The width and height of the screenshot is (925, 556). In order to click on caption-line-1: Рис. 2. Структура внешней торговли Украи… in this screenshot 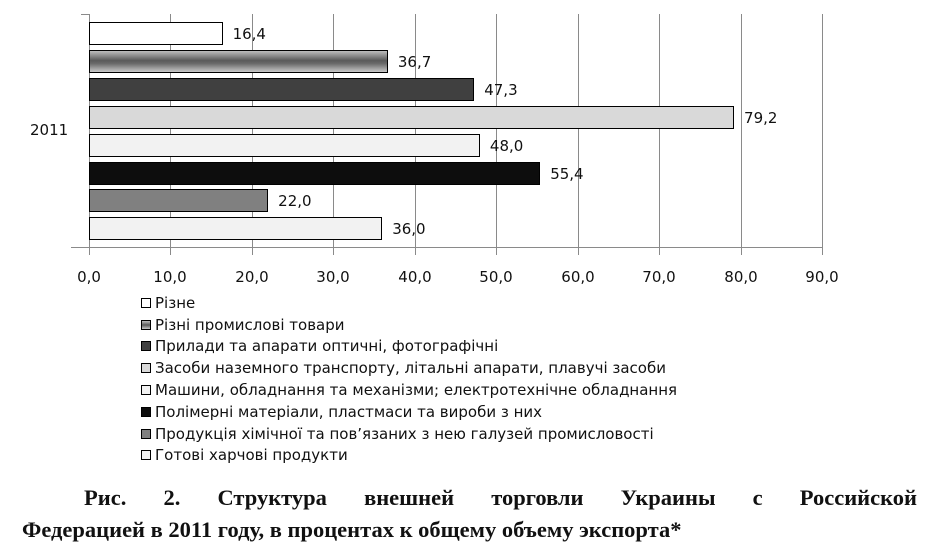, I will do `click(500, 497)`.